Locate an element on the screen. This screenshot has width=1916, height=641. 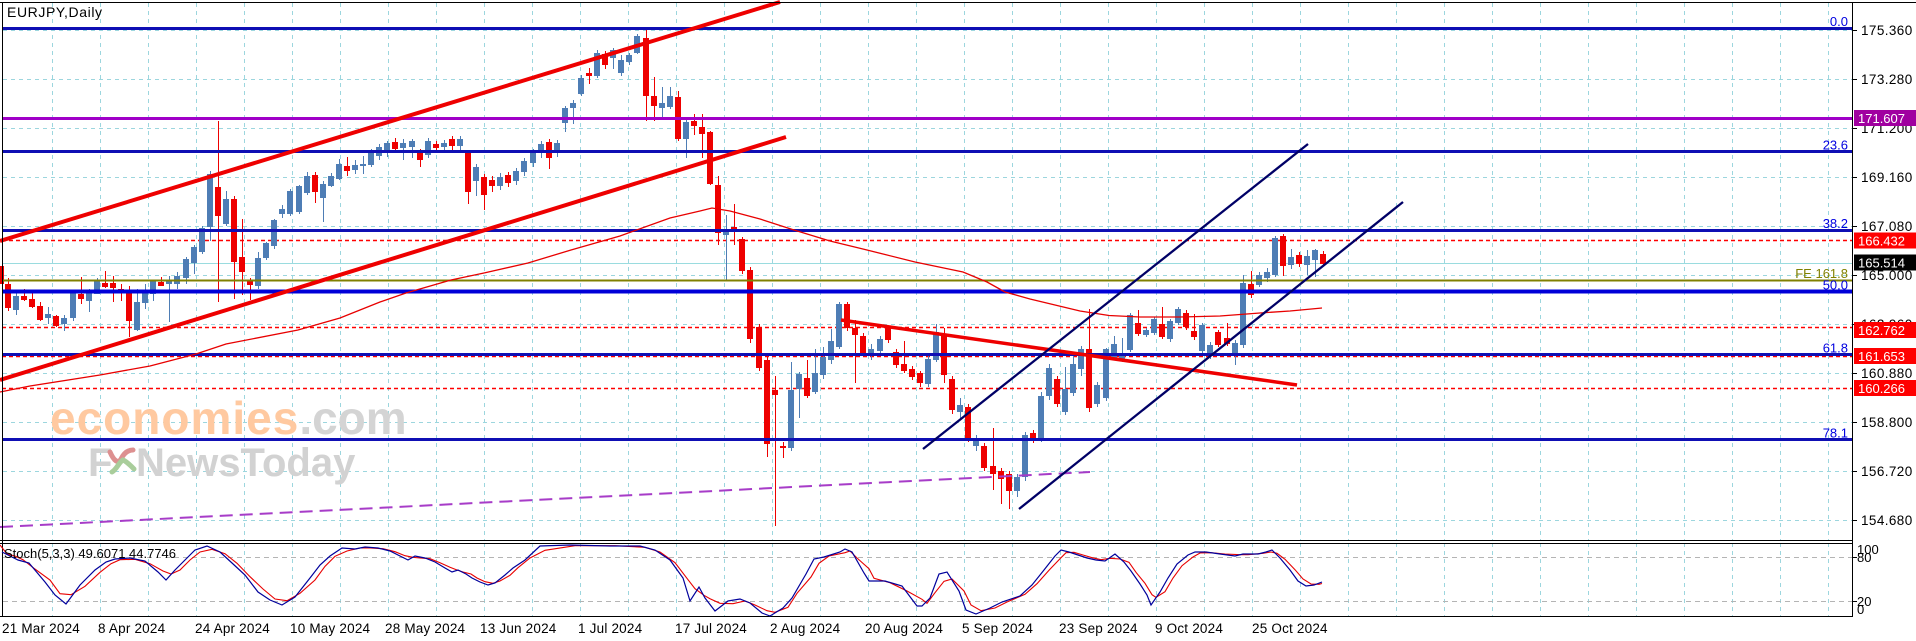
svg-text: 158.800 is located at coordinates (1887, 422).